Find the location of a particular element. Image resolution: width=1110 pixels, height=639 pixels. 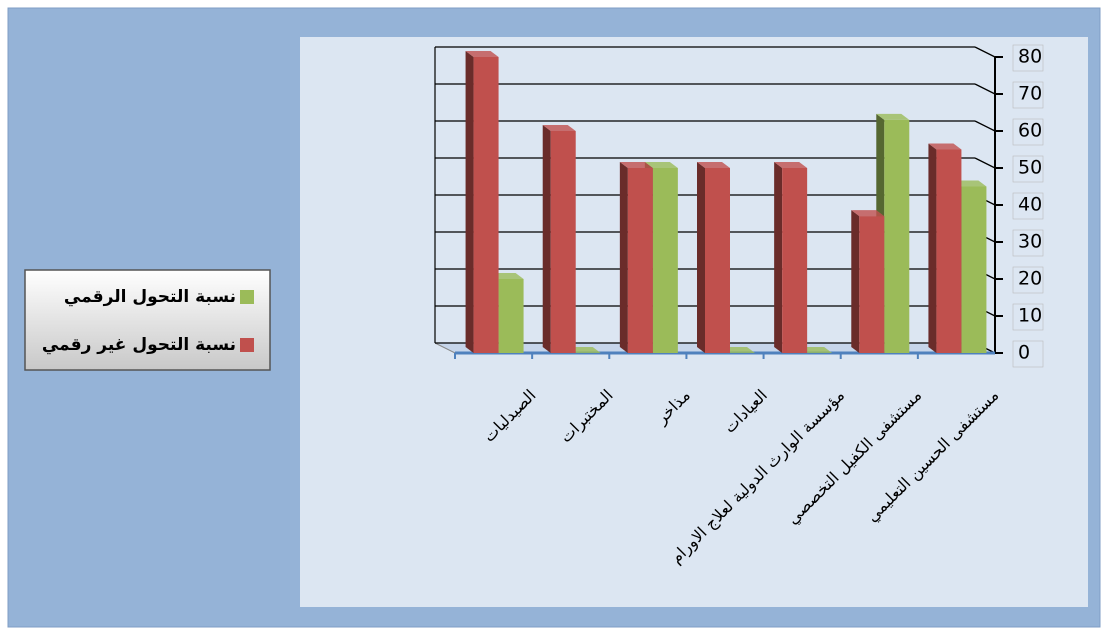

y-tick-label: 0 is located at coordinates (1024, 353).